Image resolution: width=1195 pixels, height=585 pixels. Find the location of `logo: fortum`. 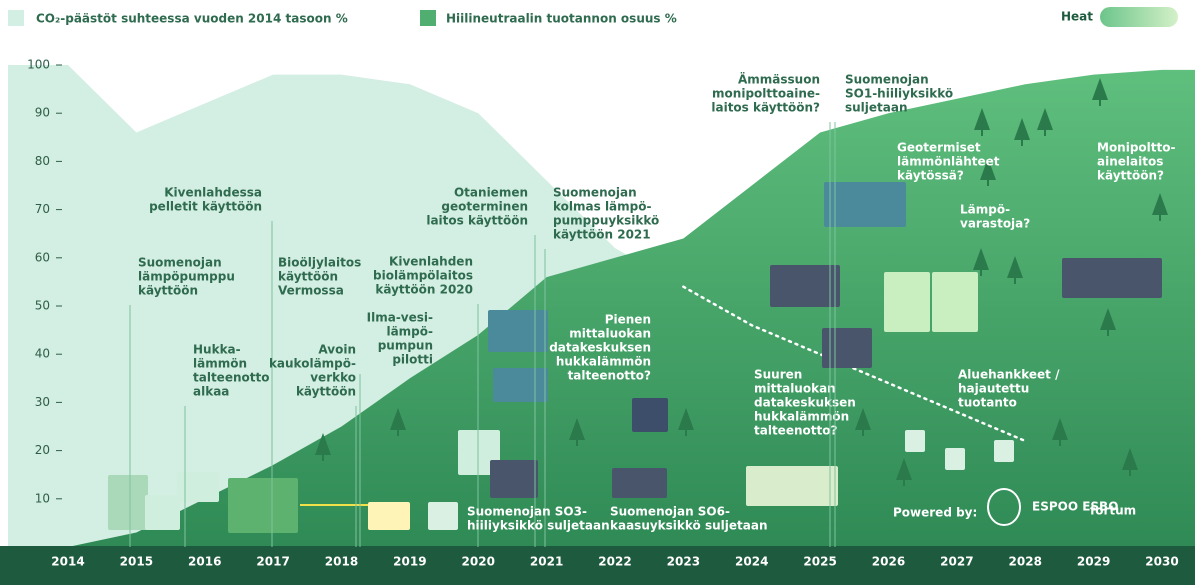

logo: fortum is located at coordinates (1113, 511).